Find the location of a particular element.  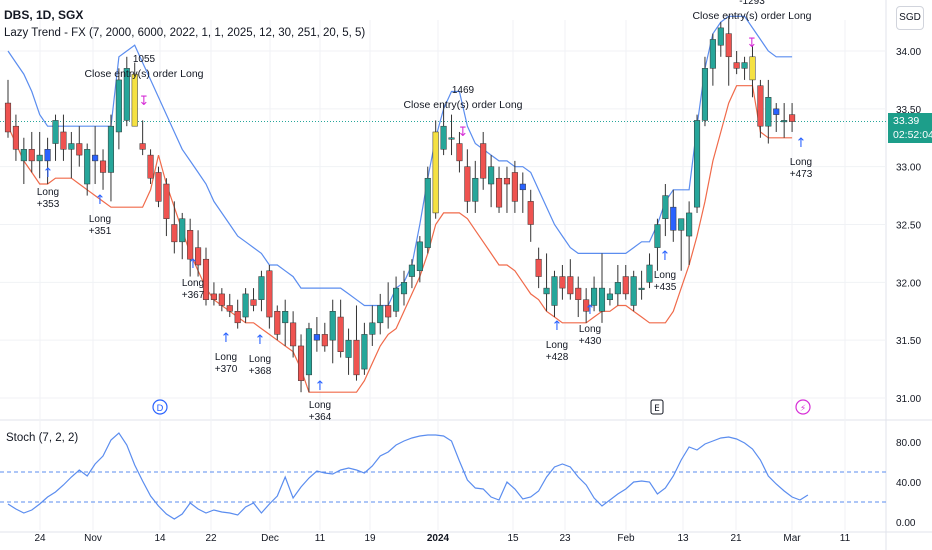

x-tick-label: 2024 is located at coordinates (438, 538).